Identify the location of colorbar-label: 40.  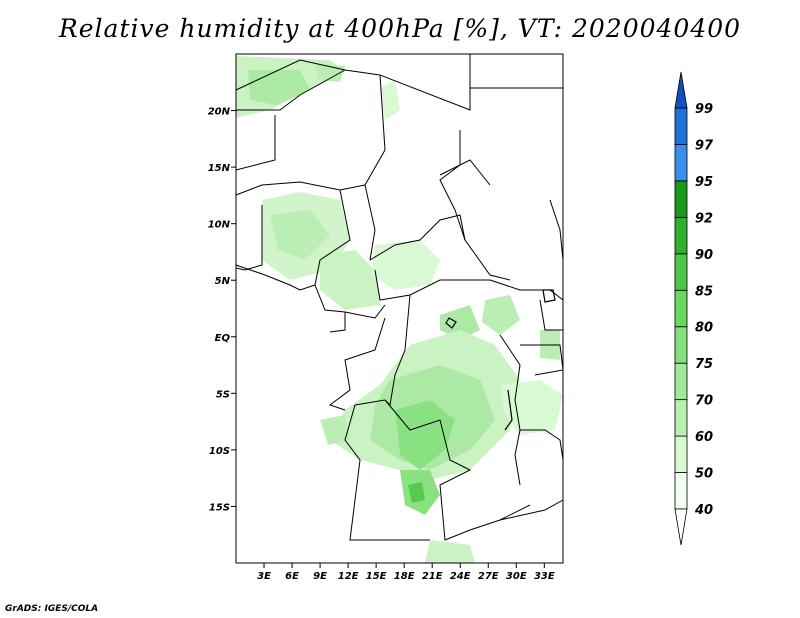
(703, 510).